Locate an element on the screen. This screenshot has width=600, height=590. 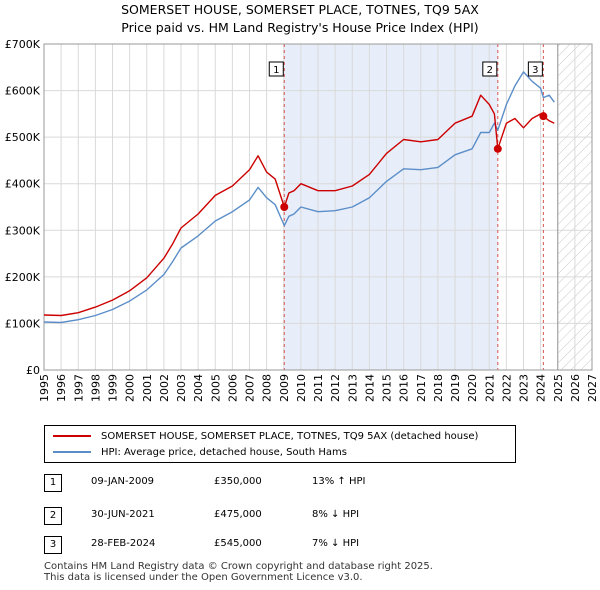
x-tick-label: 2013 is located at coordinates (352, 388).